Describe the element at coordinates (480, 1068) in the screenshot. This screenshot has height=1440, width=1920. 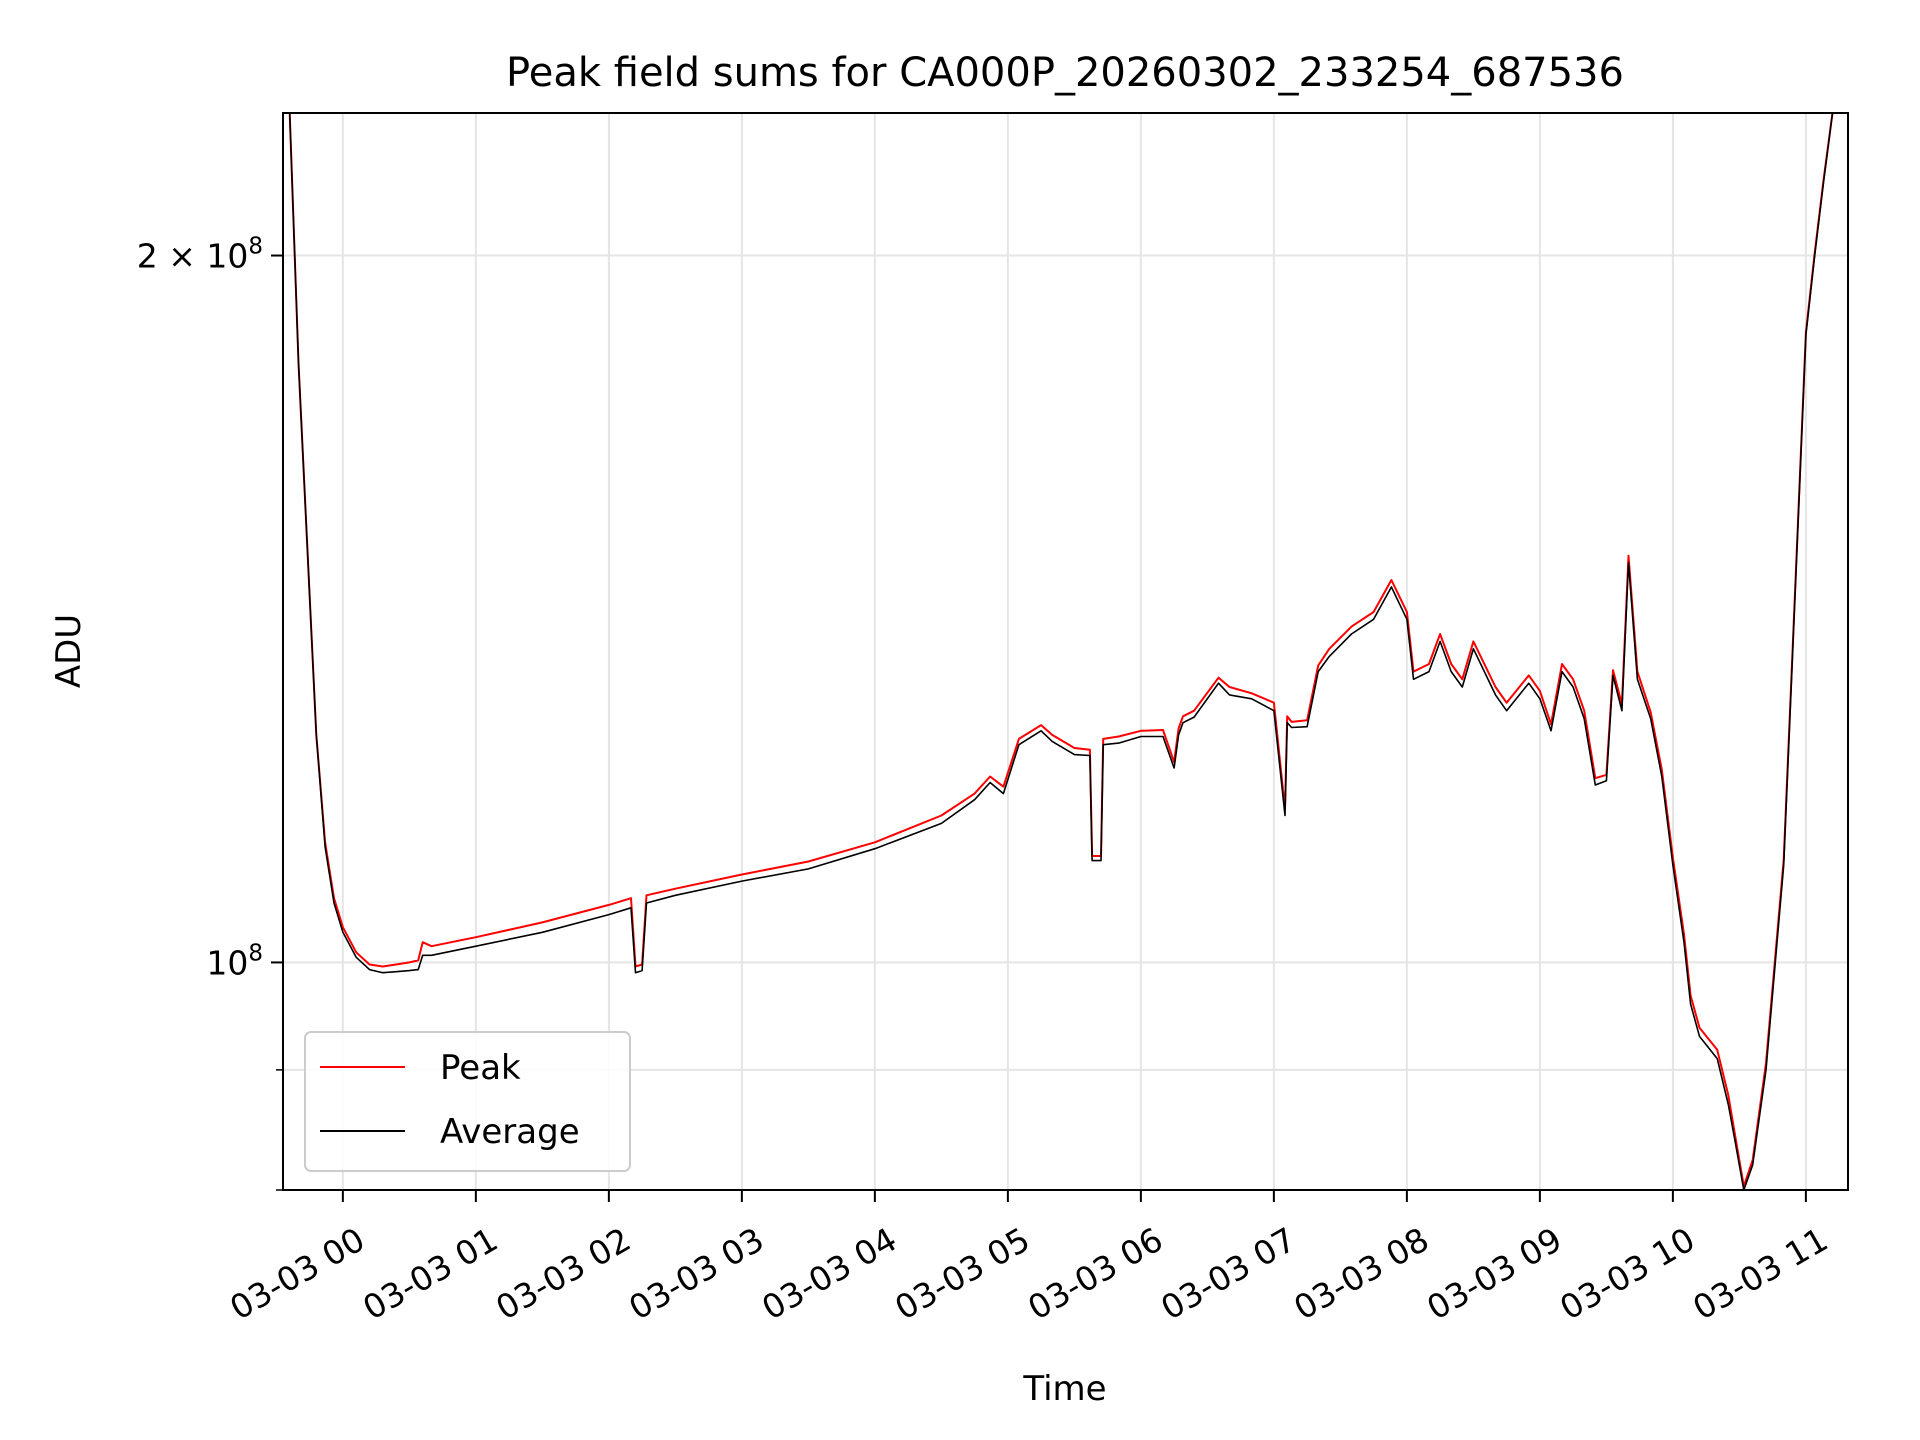
I see `legend-label-peak: Peak` at that location.